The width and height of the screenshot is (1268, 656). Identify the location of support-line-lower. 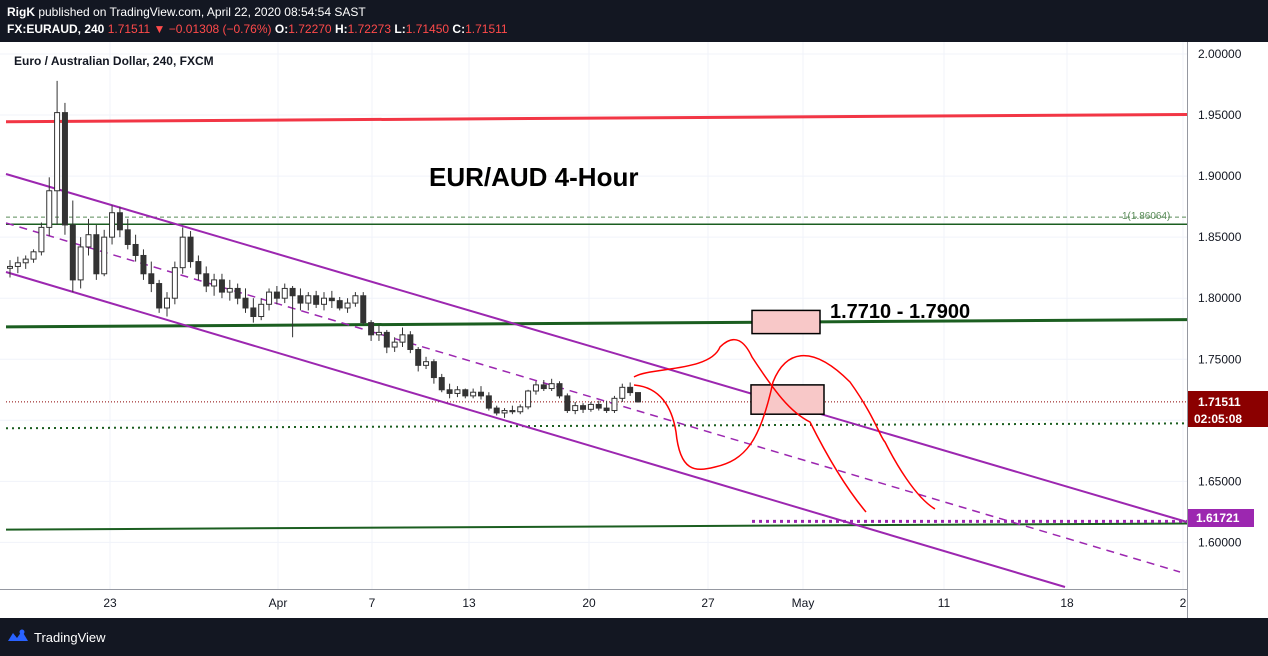
(596, 526).